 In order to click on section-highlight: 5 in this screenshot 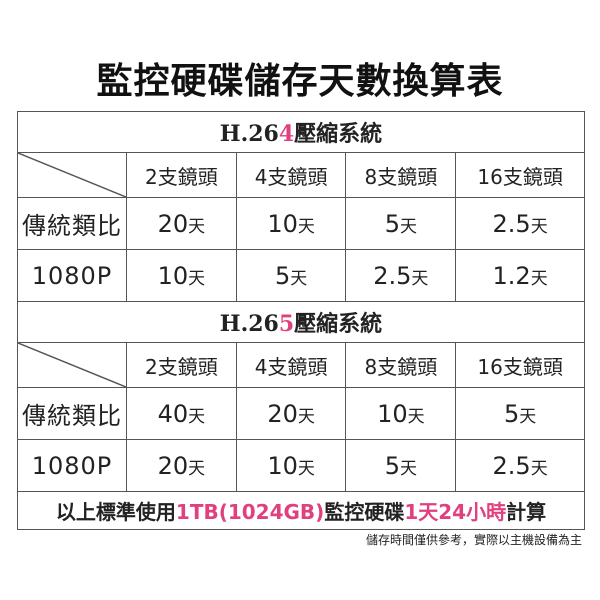, I will do `click(286, 324)`.